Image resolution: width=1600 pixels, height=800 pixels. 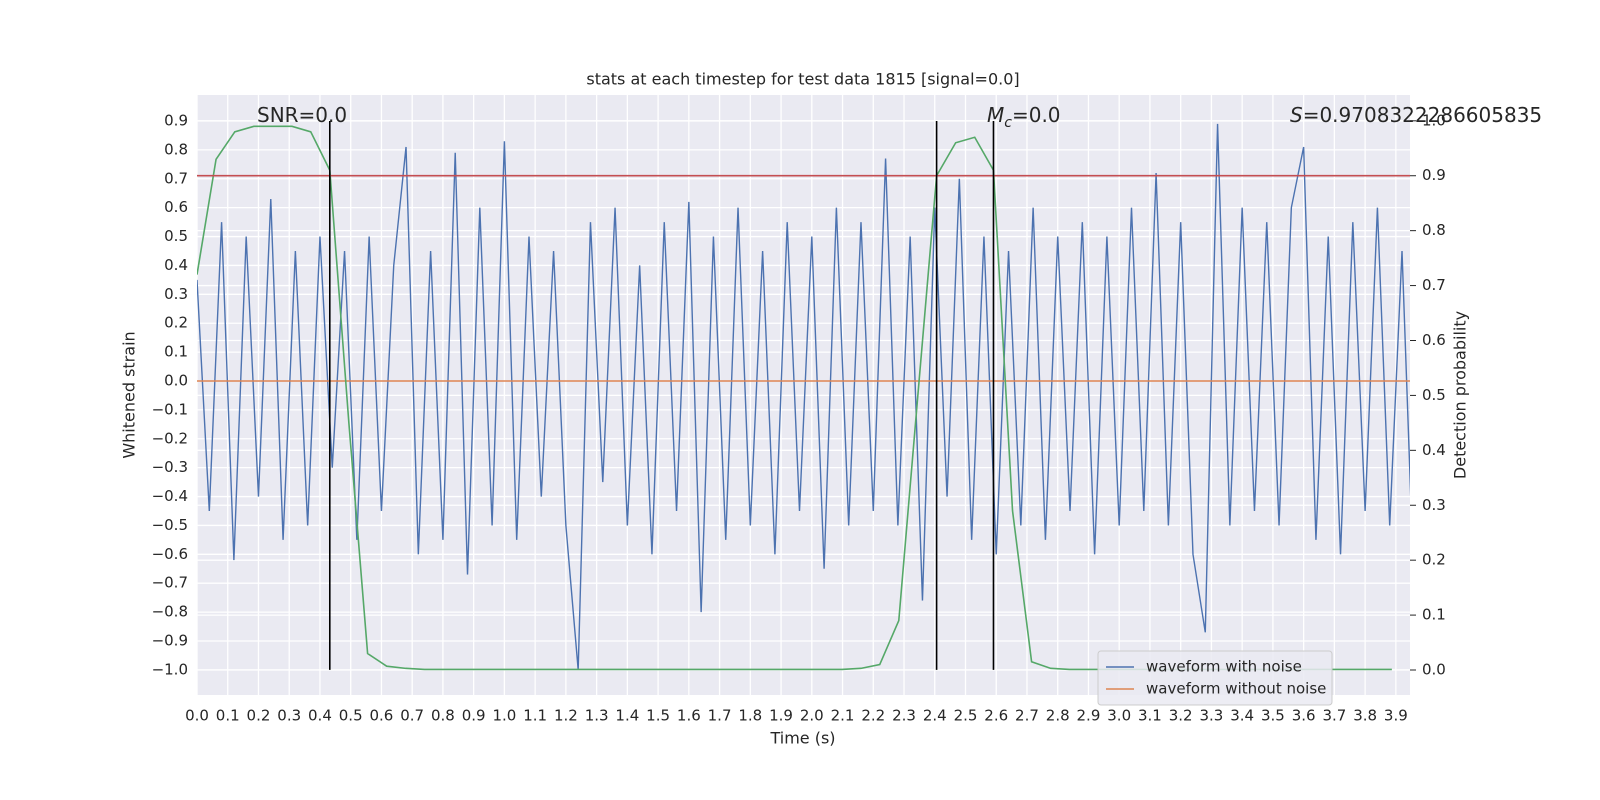 I want to click on annotation-subscript: c, so click(x=1008, y=123).